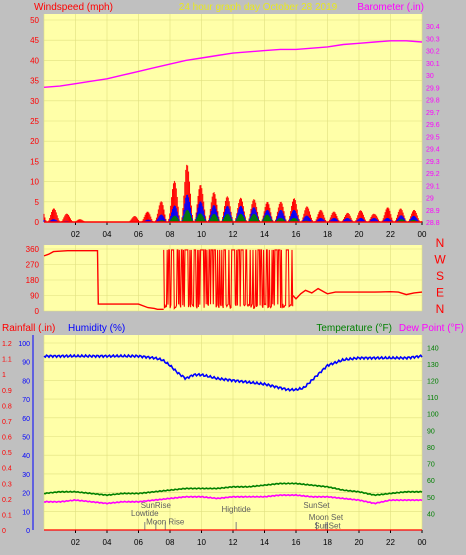 The width and height of the screenshot is (466, 555). Describe the element at coordinates (233, 499) in the screenshot. I see `dewpoint-line` at that location.